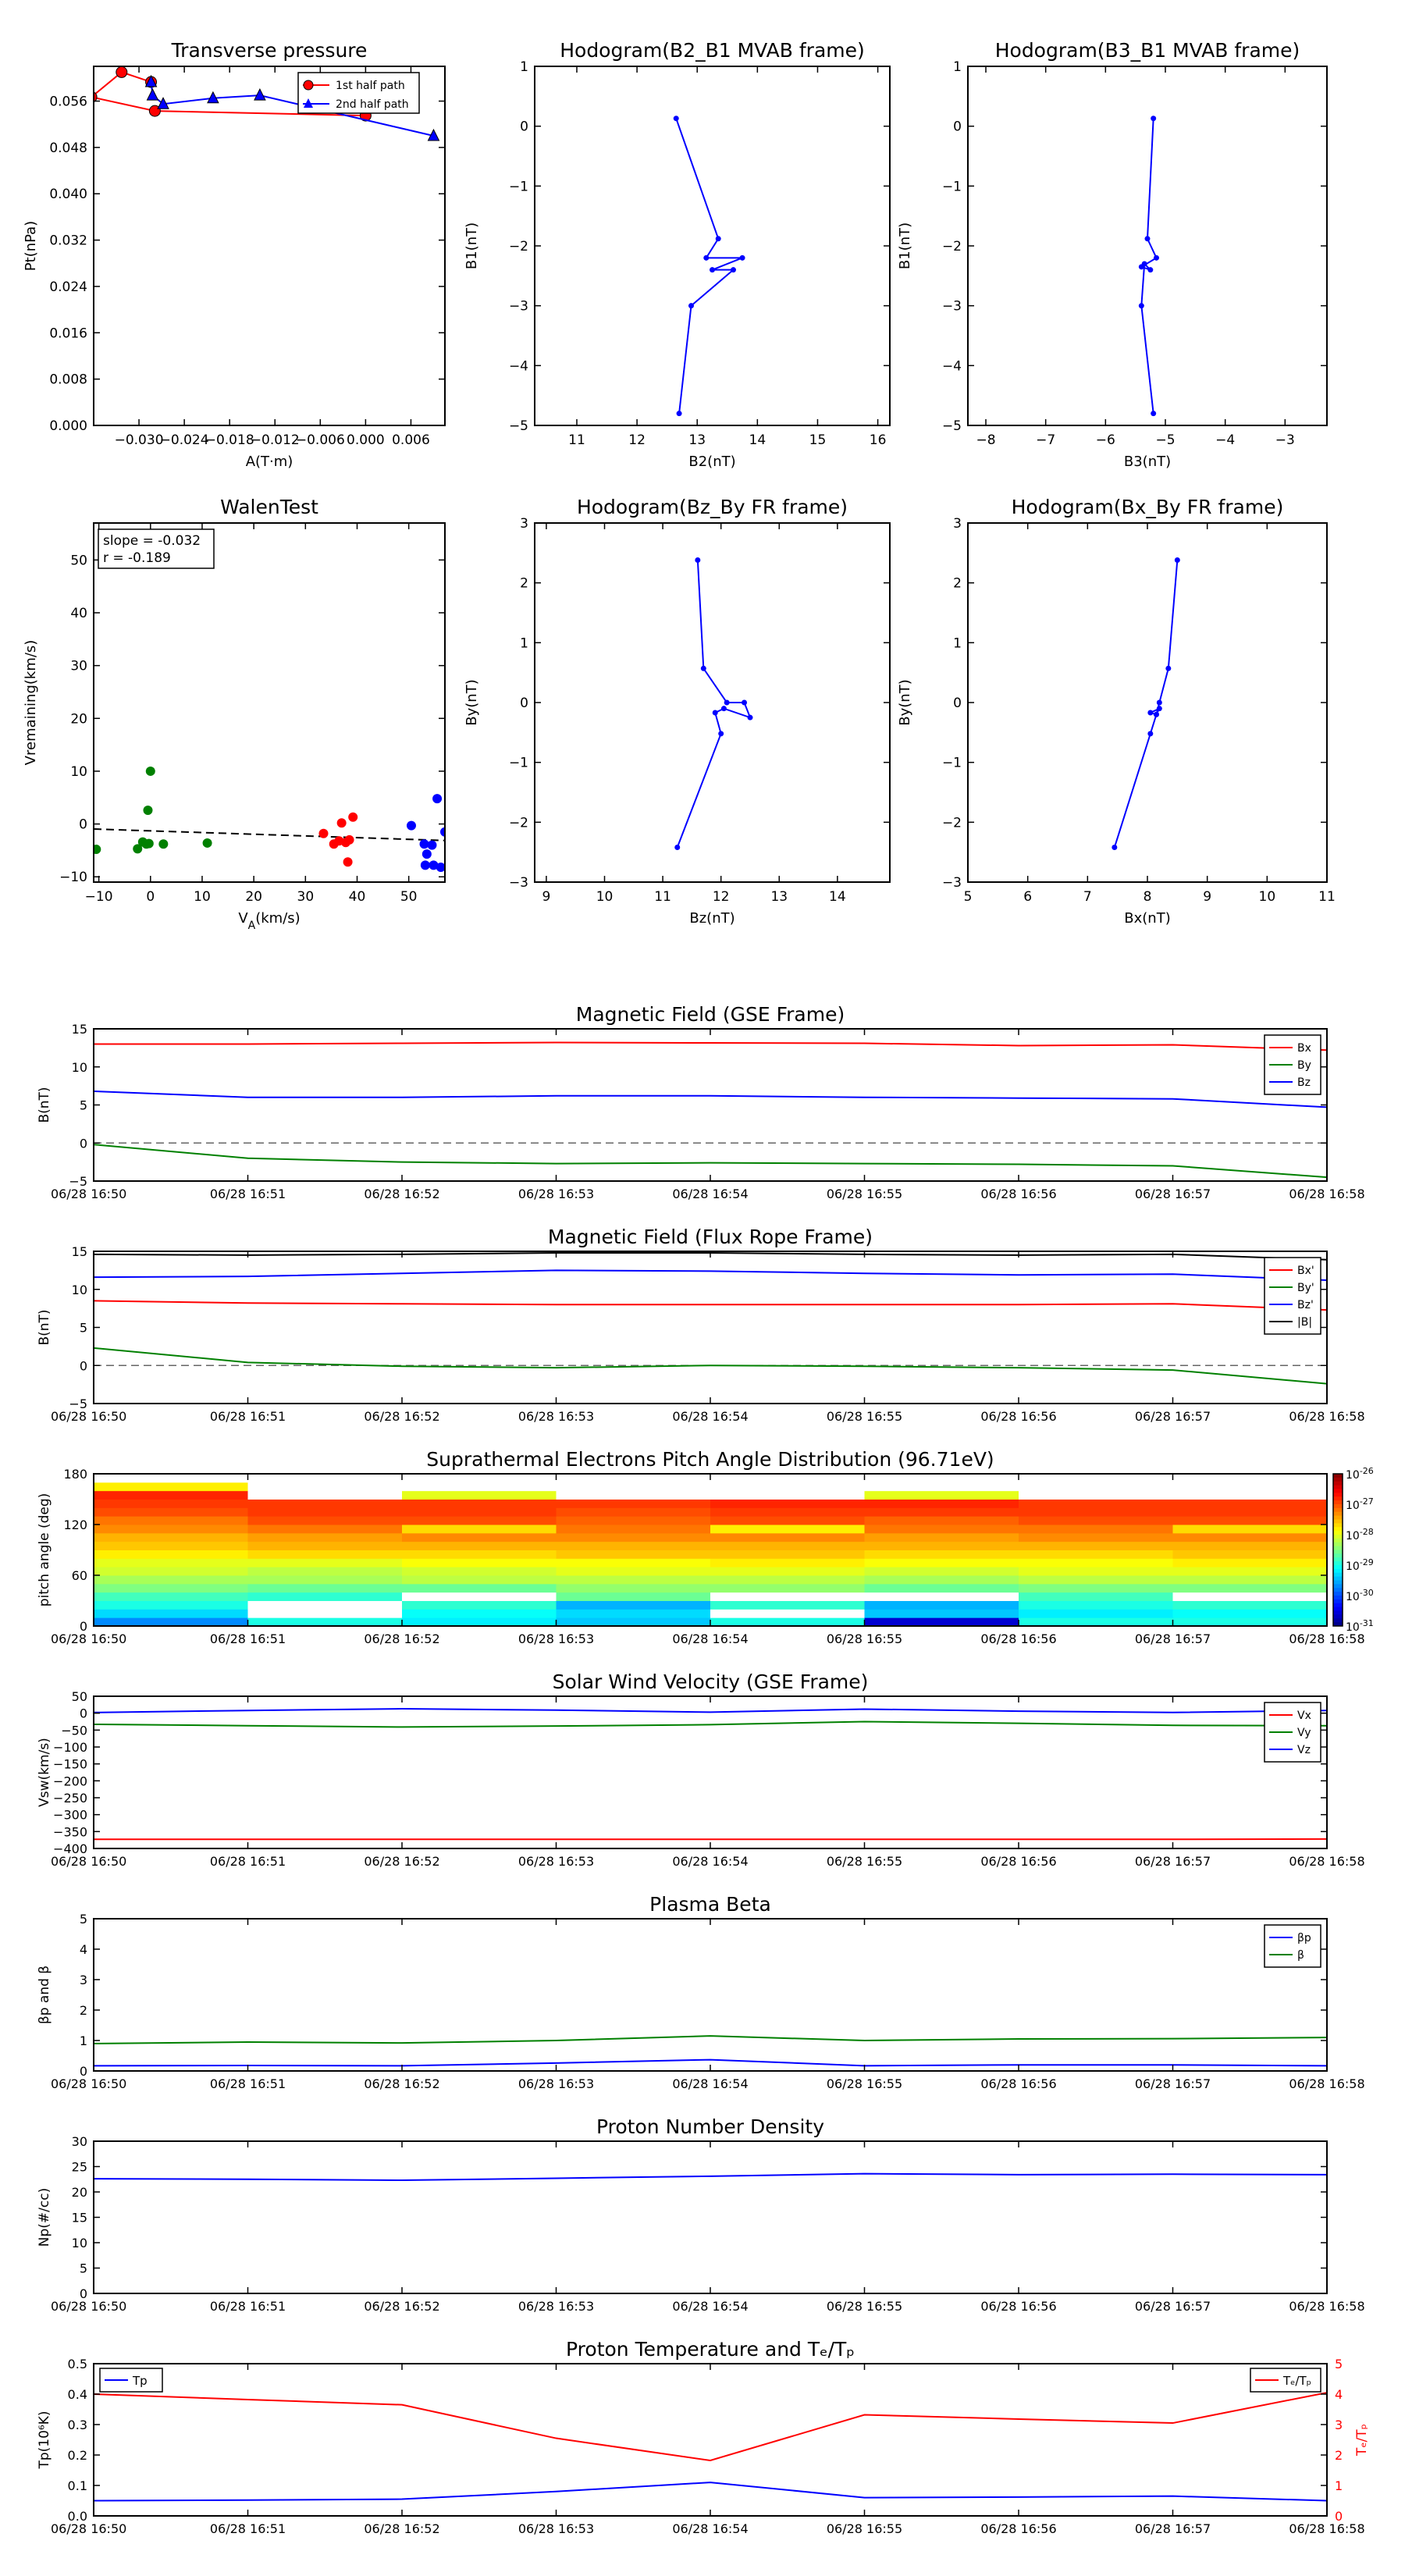  What do you see at coordinates (524, 524) in the screenshot?
I see `hodo-bzby-ytick-label: 3` at bounding box center [524, 524].